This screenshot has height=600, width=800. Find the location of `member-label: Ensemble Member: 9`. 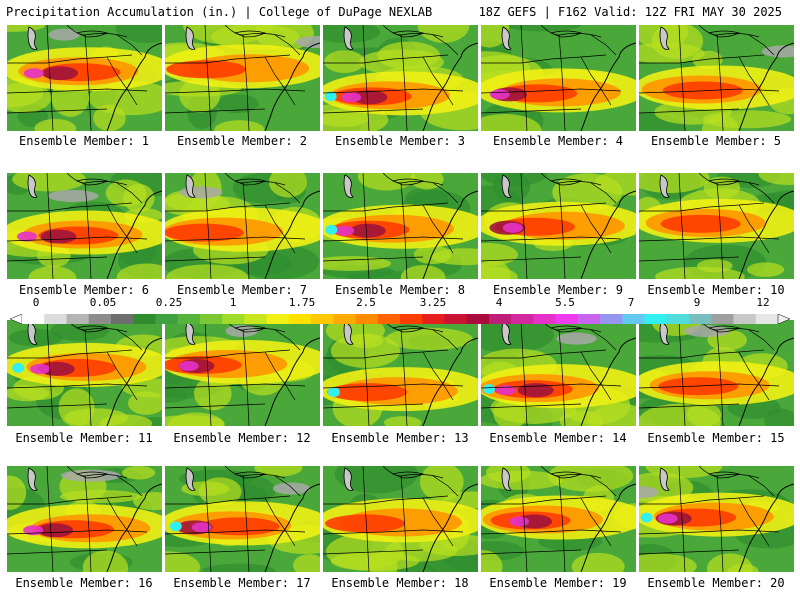

member-label: Ensemble Member: 9 is located at coordinates (558, 290).